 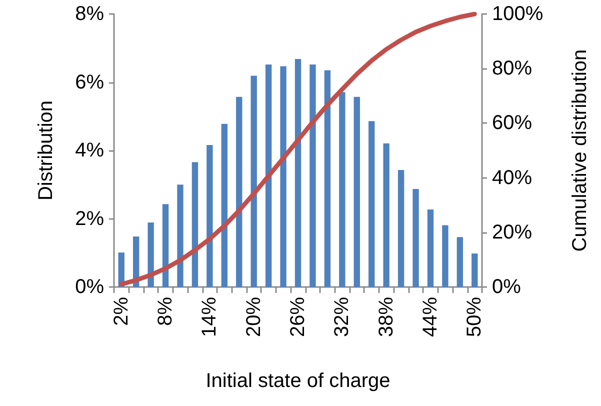 What do you see at coordinates (46, 150) in the screenshot?
I see `y-axis-title: Distribution` at bounding box center [46, 150].